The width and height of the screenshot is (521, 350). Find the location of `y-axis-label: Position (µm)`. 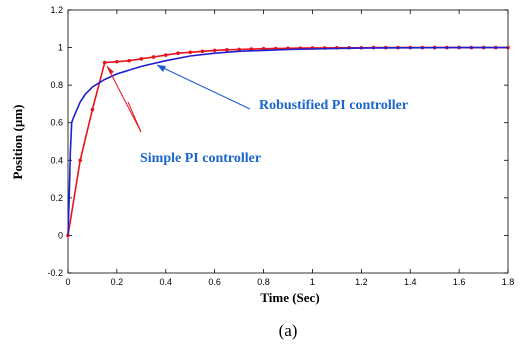

y-axis-label: Position (µm) is located at coordinates (17, 141).